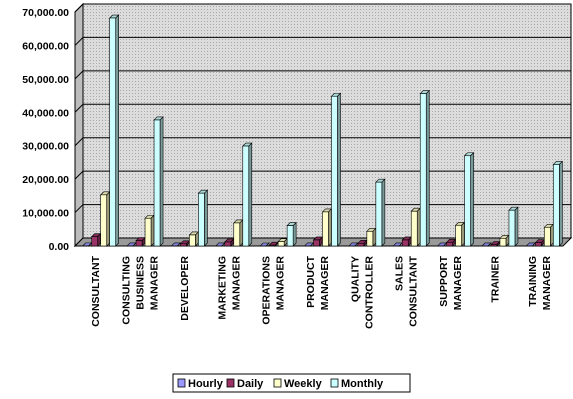  What do you see at coordinates (45, 13) in the screenshot?
I see `y-tick-label: 70,000.00` at bounding box center [45, 13].